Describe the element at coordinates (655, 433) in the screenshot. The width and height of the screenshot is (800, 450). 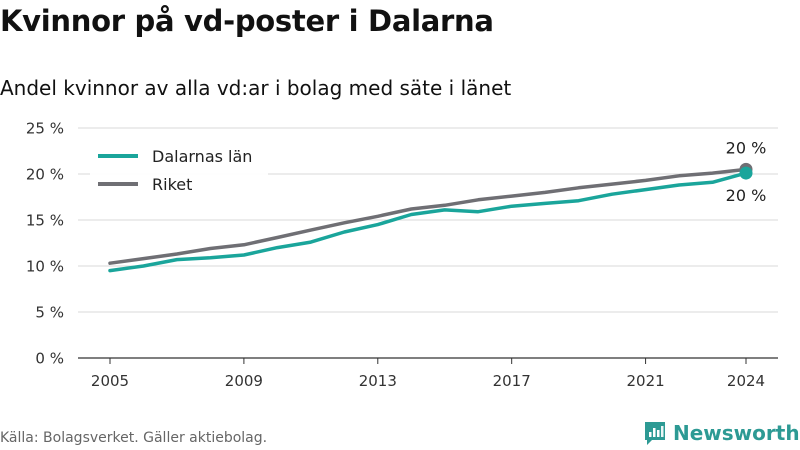
I see `newsworthy-logo-icon` at that location.